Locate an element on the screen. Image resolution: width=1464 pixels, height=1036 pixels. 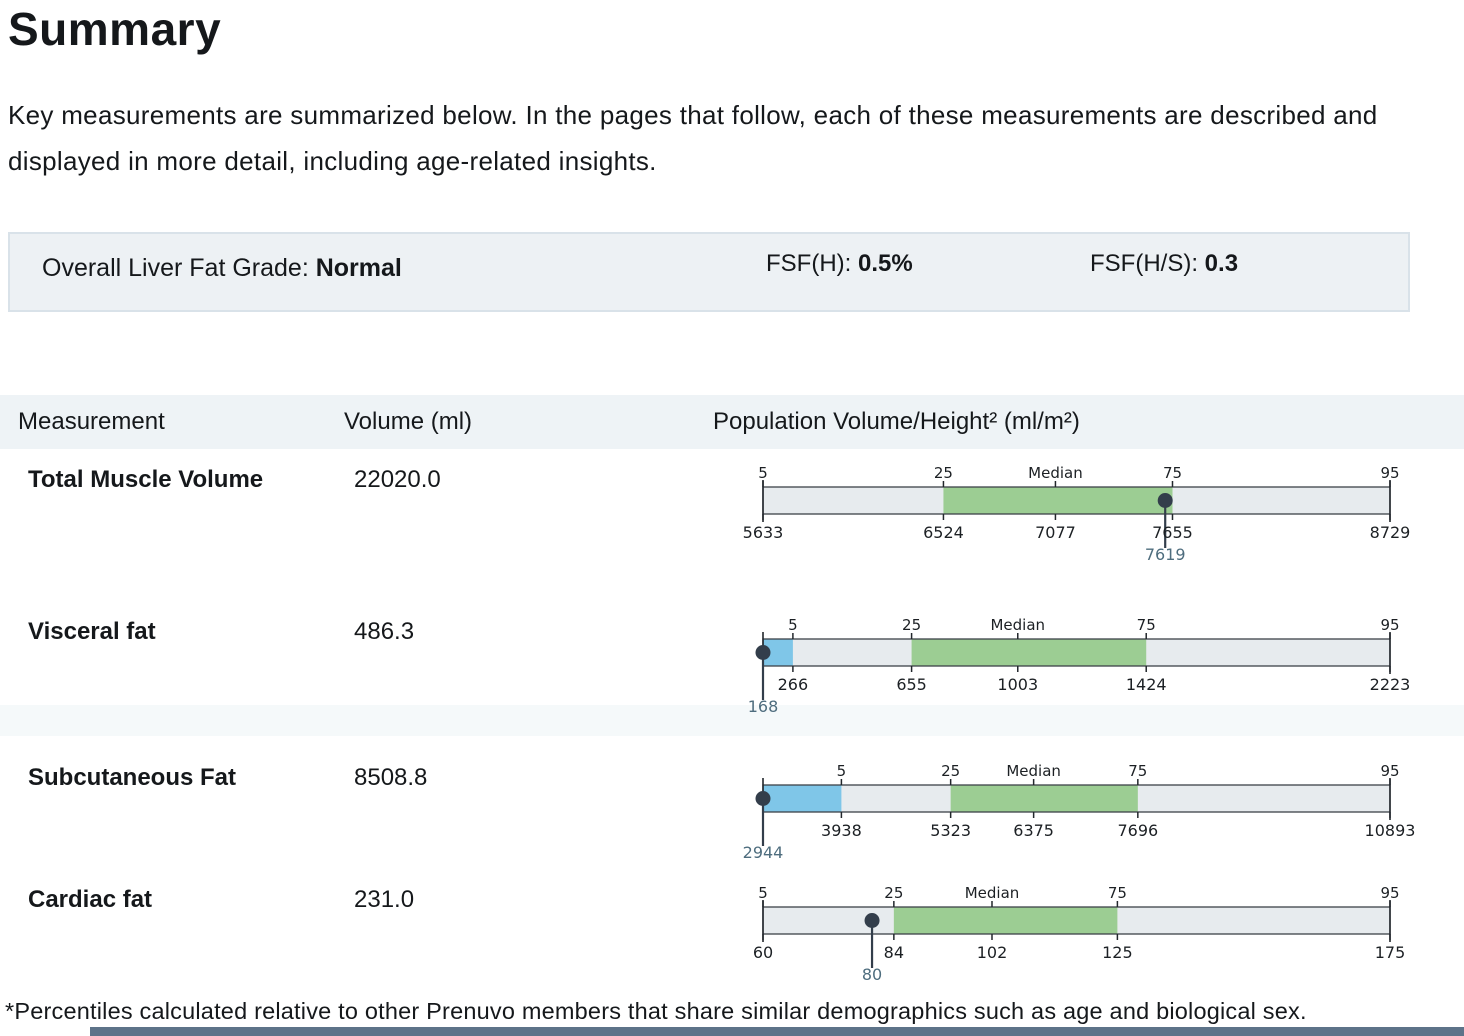
axis-value-label: 10893 is located at coordinates (1390, 830).